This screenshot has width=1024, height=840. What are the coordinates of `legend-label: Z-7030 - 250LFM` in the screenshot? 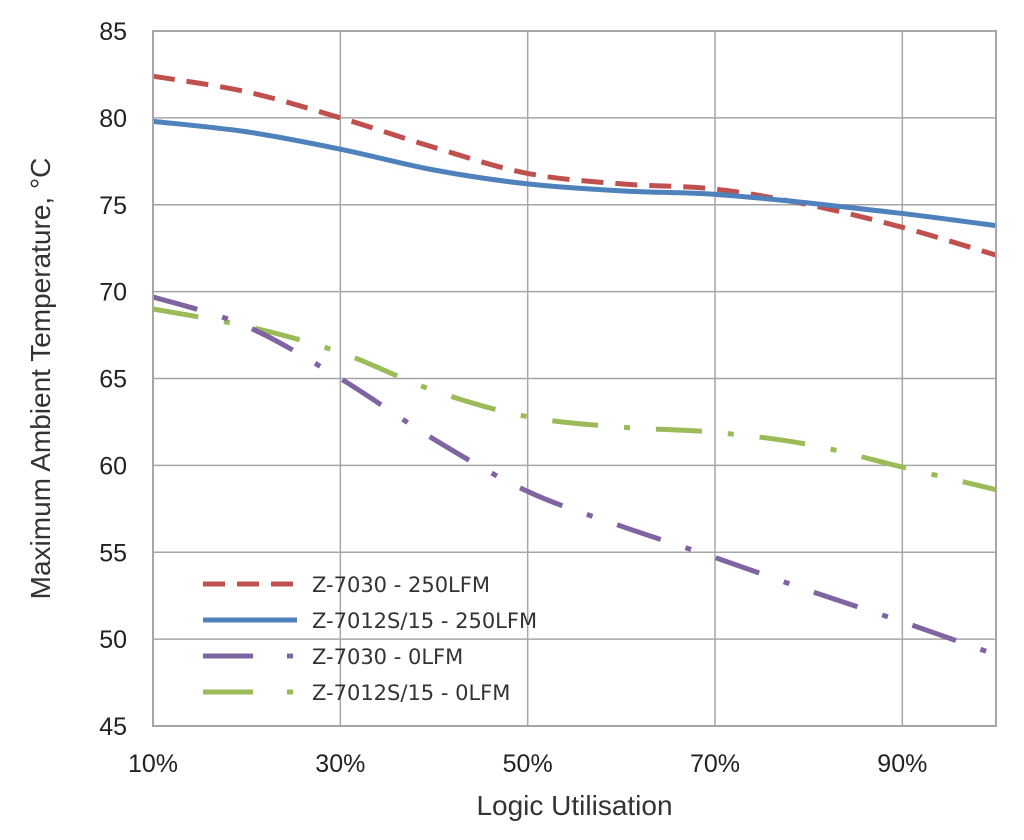 It's located at (401, 585).